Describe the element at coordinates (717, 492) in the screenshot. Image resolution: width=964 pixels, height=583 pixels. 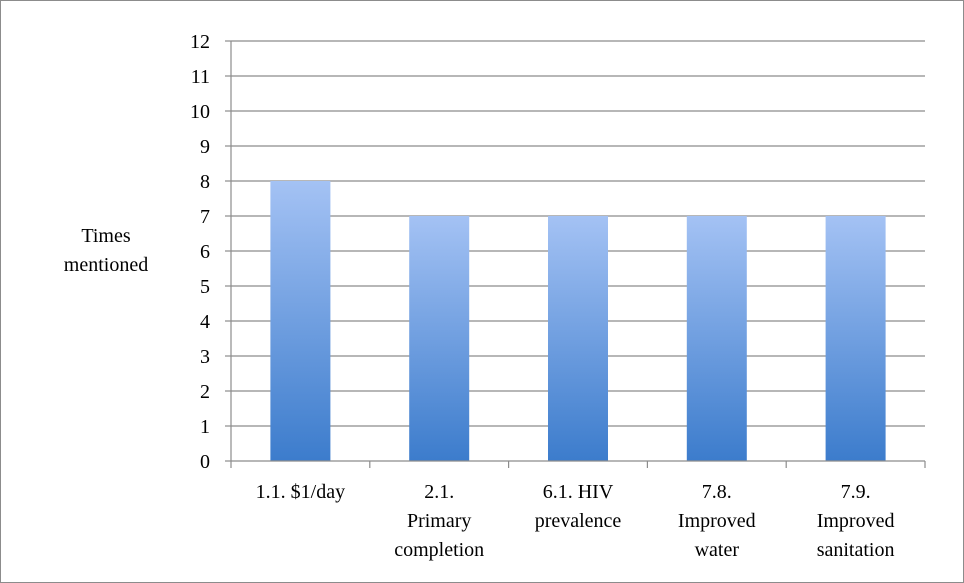
I see `x-category-label: 7.8.` at that location.